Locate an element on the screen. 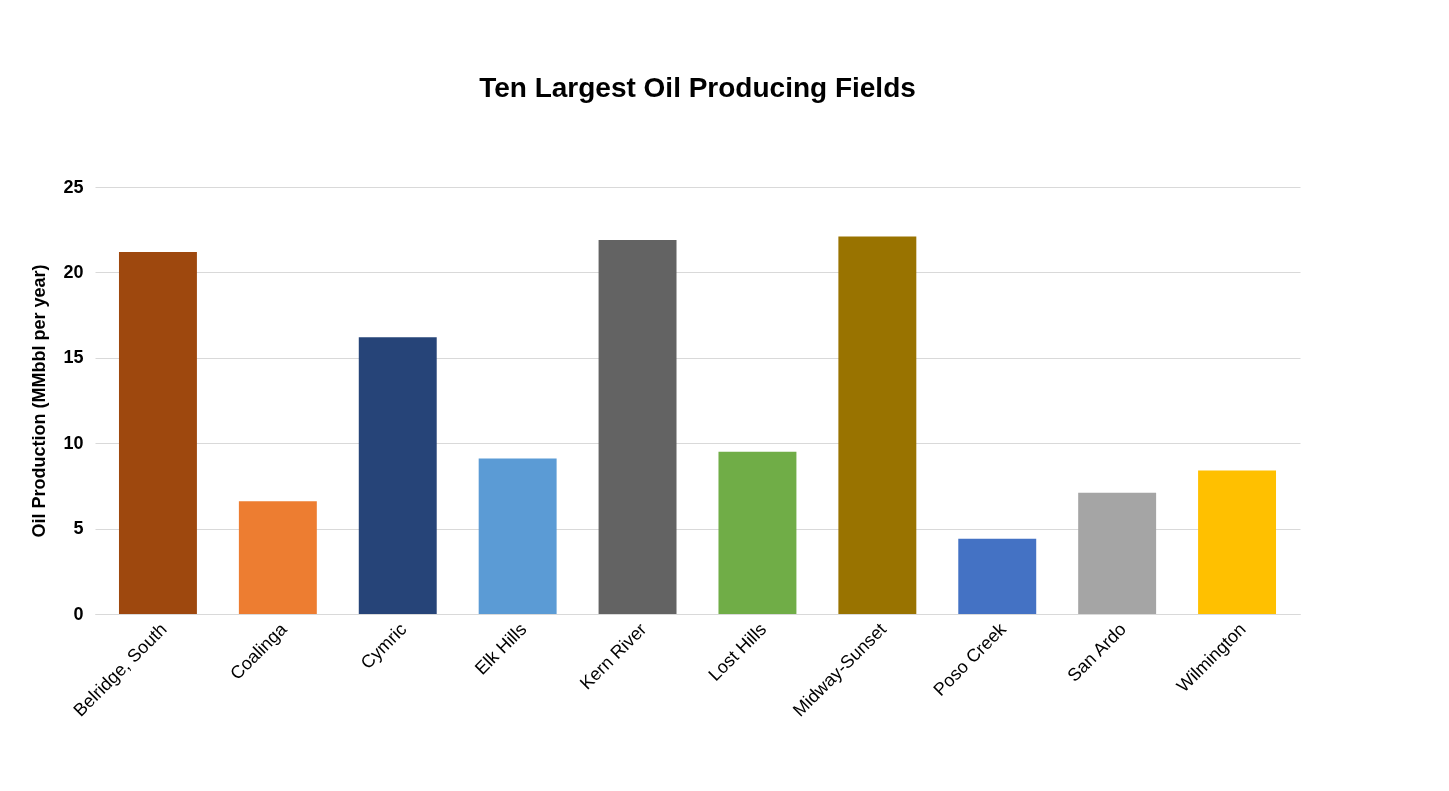 This screenshot has width=1449, height=791. y-axis-title: Oil Production (MMbbl per year) is located at coordinates (39, 401).